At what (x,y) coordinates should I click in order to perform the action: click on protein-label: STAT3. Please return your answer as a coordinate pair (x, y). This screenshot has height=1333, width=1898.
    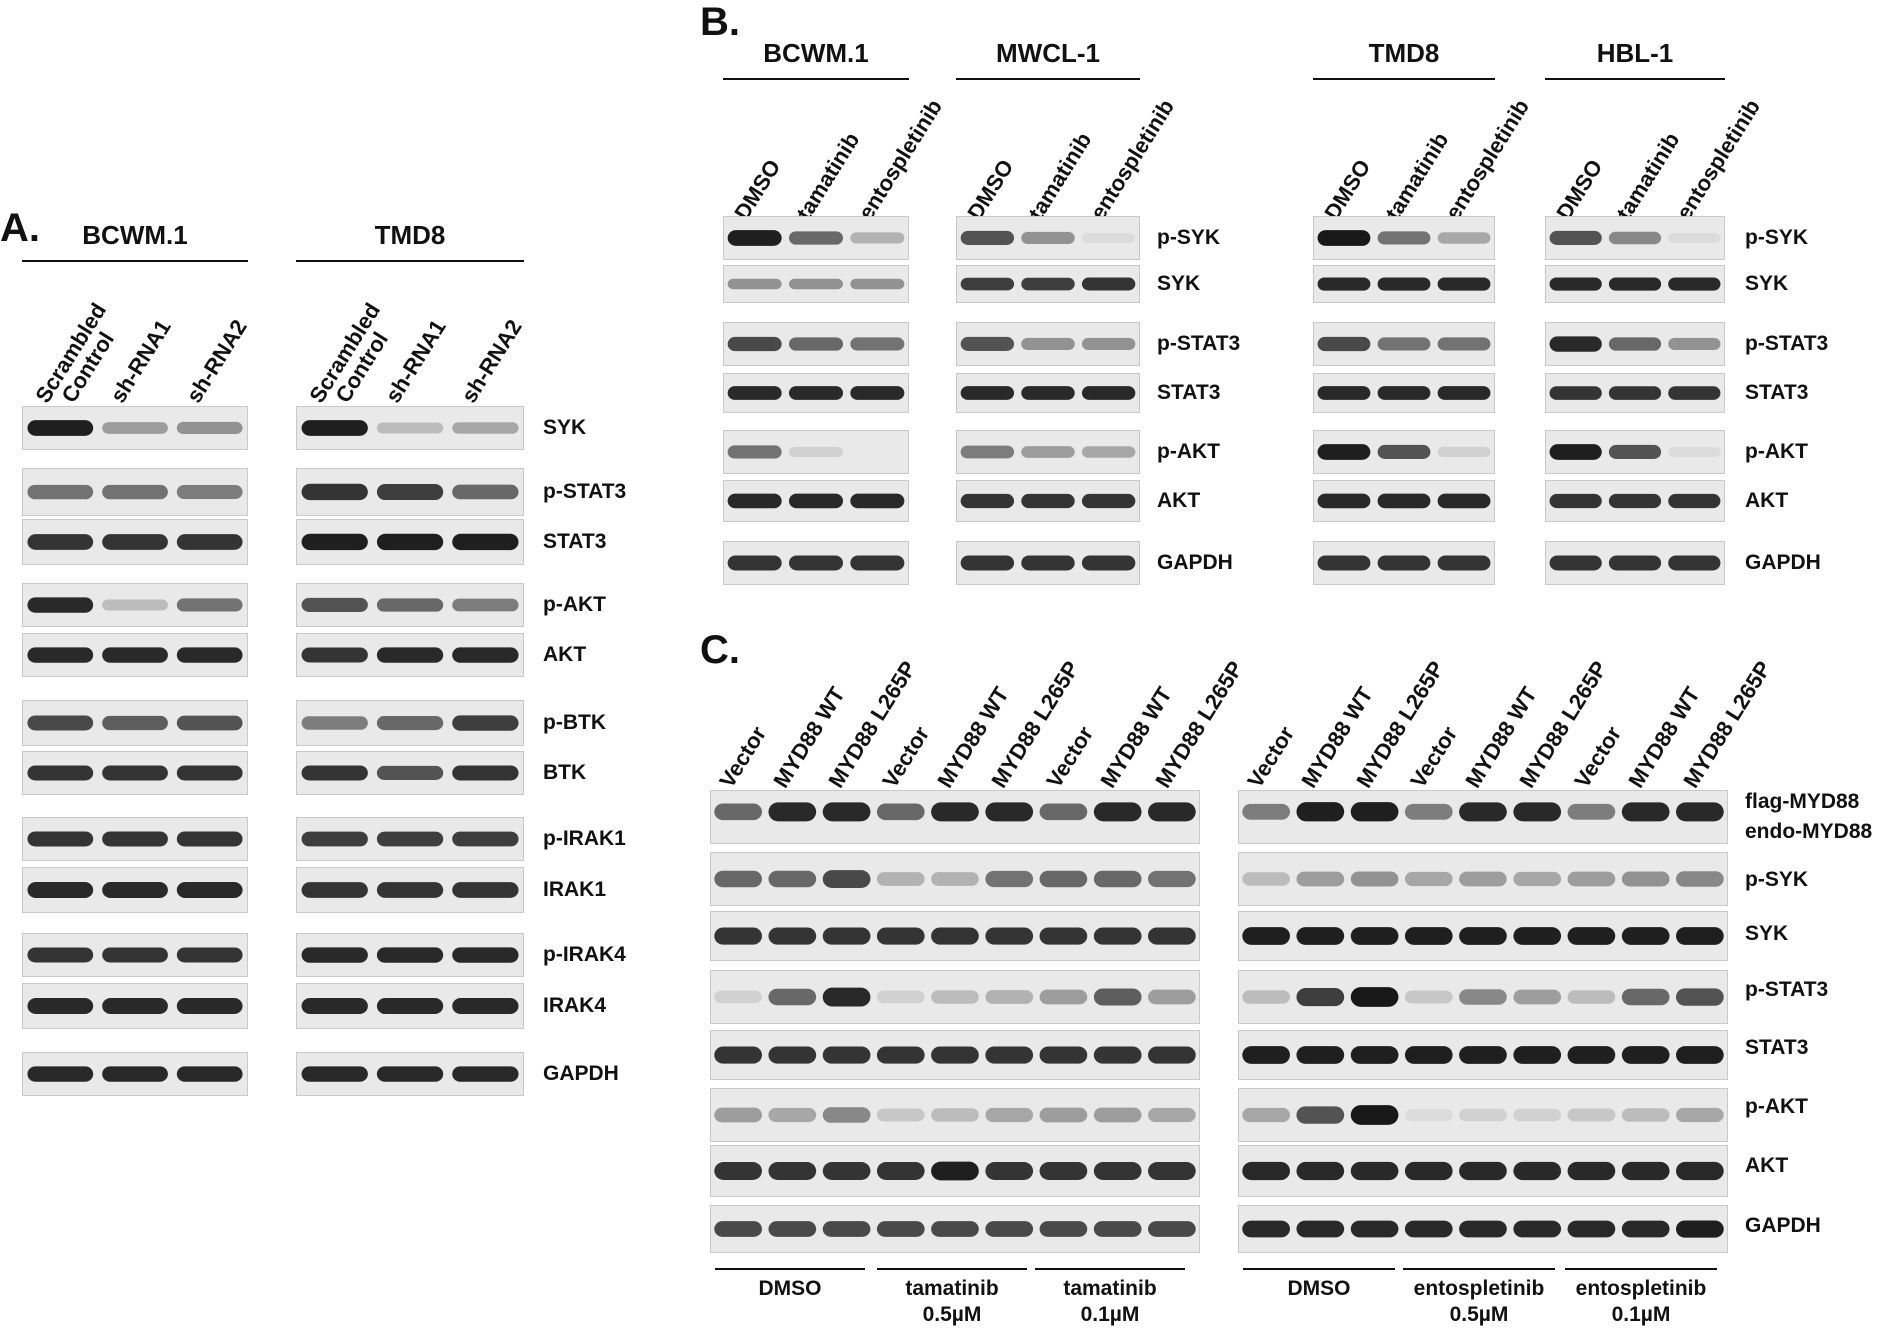
    Looking at the image, I should click on (1189, 392).